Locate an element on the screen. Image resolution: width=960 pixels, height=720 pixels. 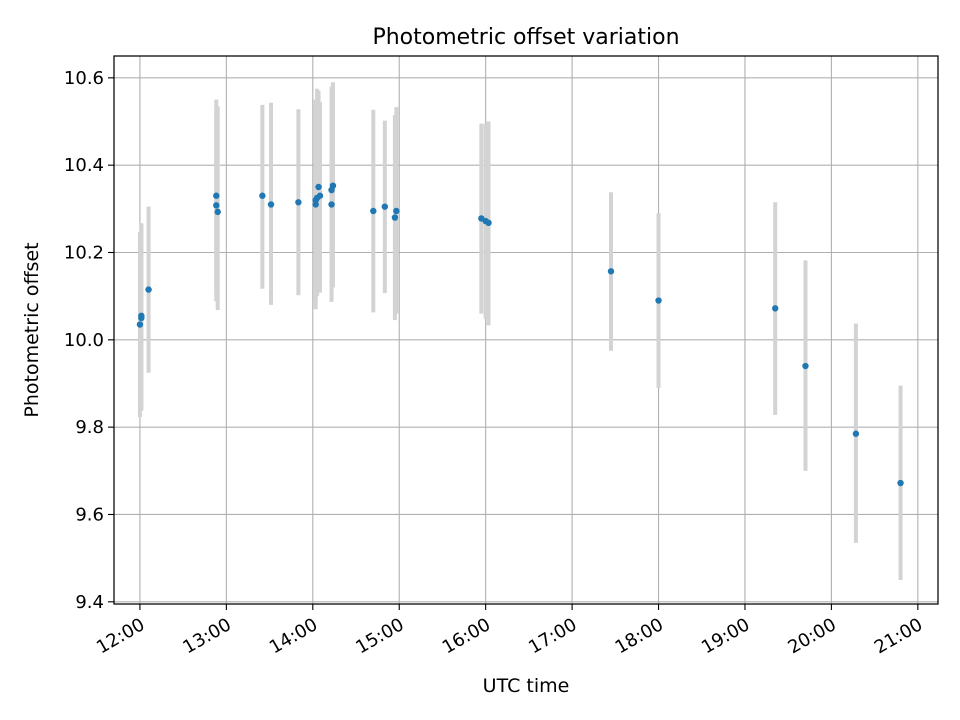
x-tick-label: 18:00 is located at coordinates (639, 636).